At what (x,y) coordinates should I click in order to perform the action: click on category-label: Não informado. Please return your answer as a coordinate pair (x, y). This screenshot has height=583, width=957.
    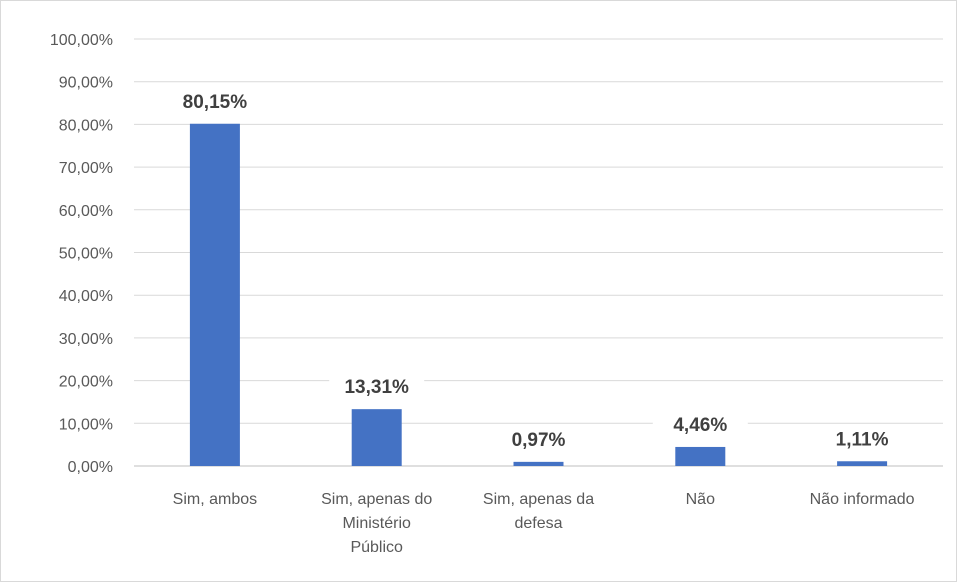
    Looking at the image, I should click on (862, 499).